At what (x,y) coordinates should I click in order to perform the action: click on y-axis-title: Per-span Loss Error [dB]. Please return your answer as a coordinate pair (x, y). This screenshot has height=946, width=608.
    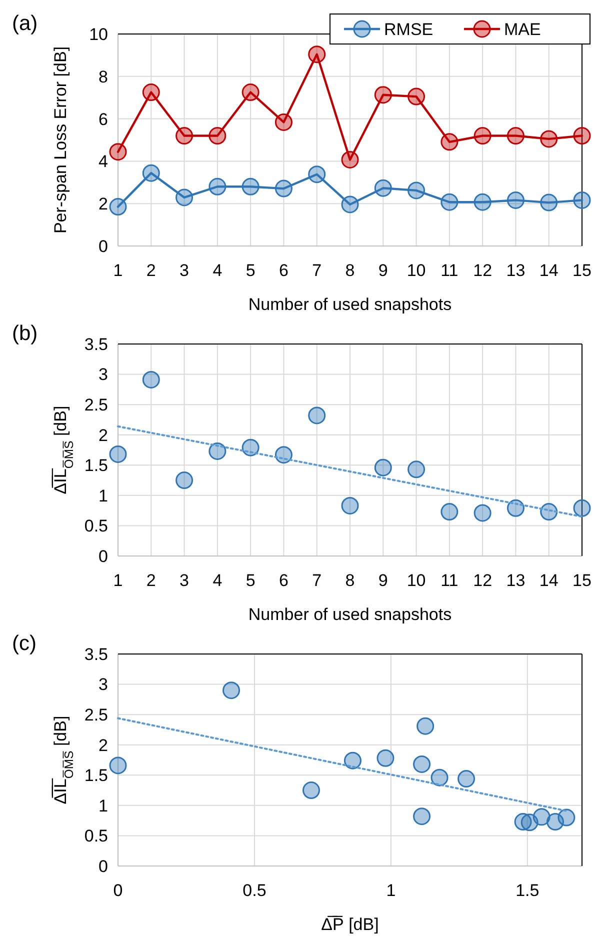
    Looking at the image, I should click on (60, 140).